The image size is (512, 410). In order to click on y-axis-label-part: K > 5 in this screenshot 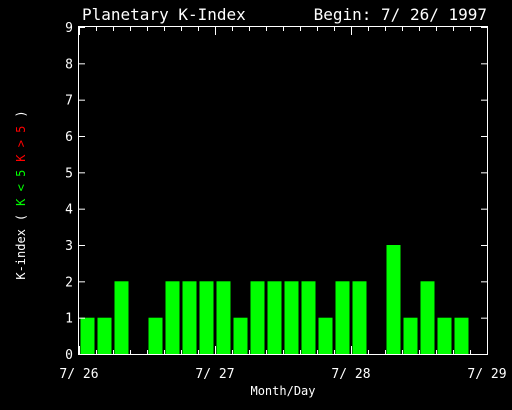, I will do `click(21, 144)`.